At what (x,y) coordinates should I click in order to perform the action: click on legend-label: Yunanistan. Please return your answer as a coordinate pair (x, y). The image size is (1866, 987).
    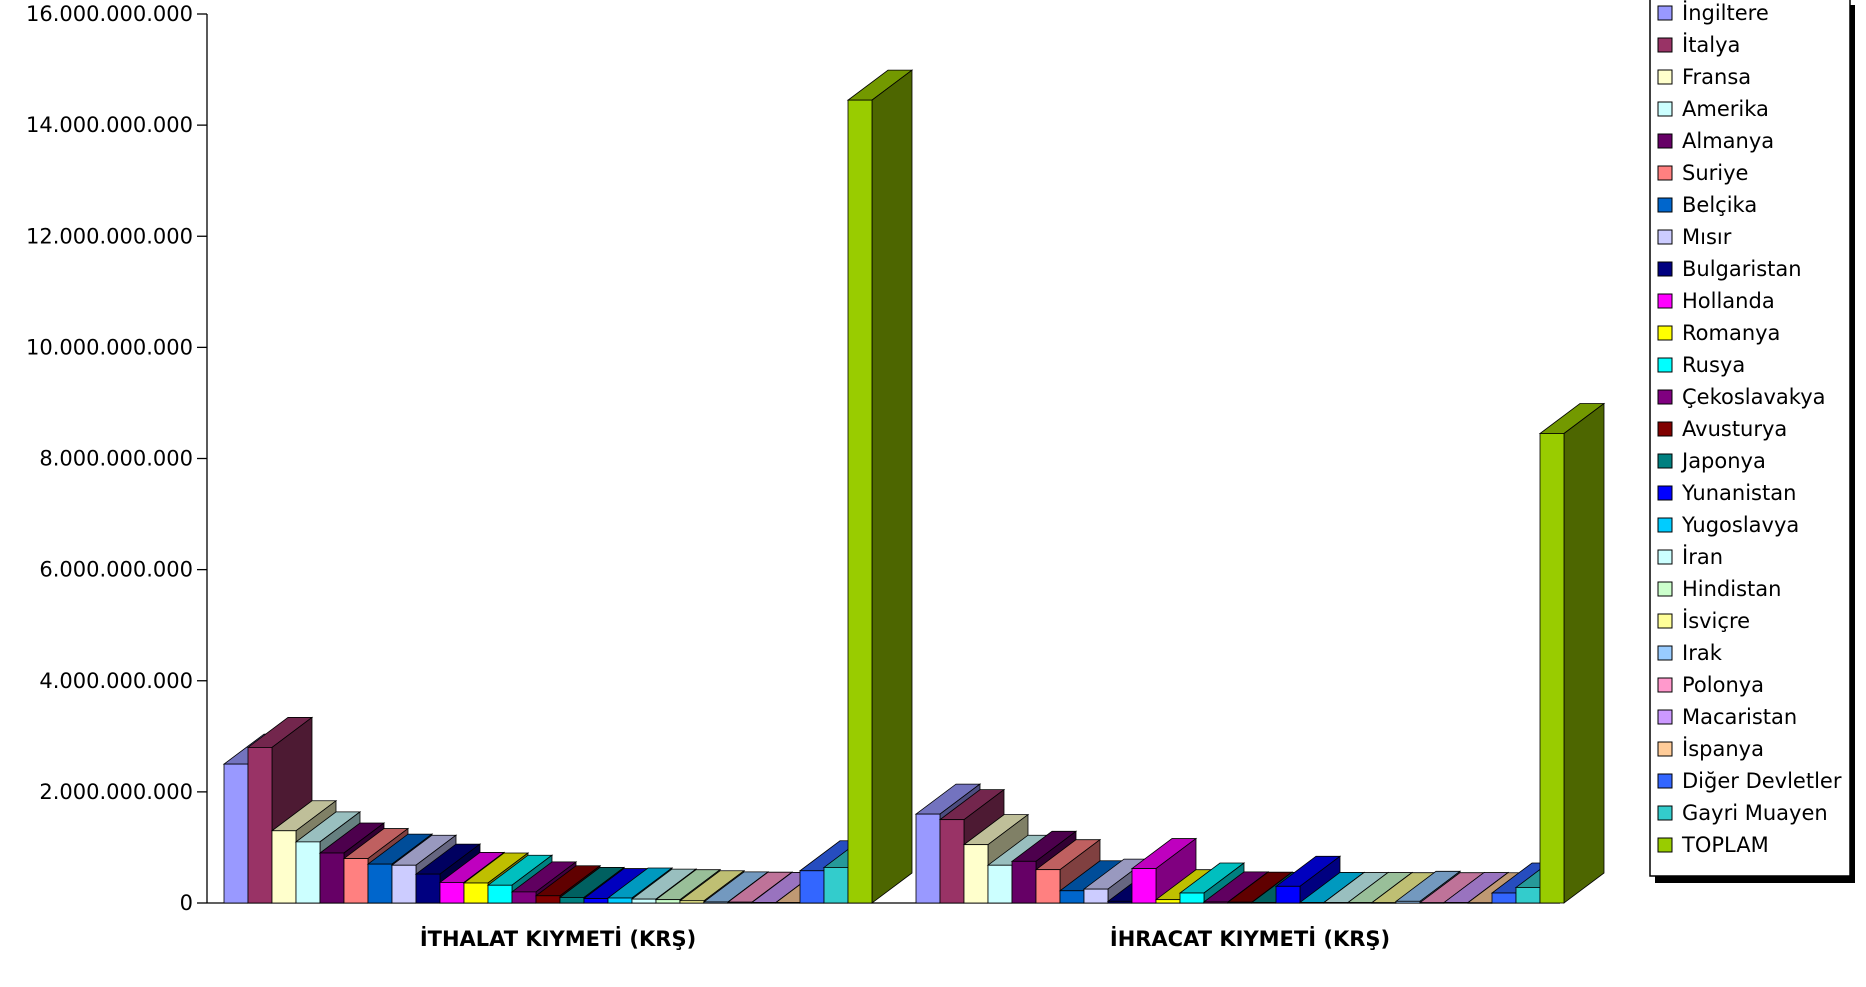
    Looking at the image, I should click on (1738, 493).